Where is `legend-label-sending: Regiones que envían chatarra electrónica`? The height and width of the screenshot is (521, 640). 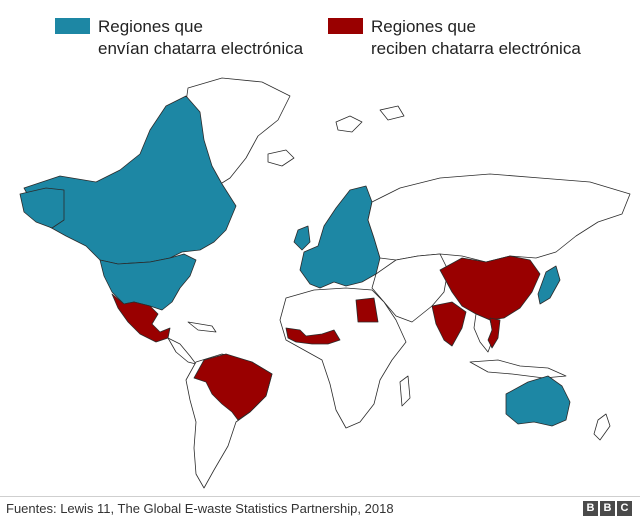 legend-label-sending: Regiones que envían chatarra electrónica is located at coordinates (200, 38).